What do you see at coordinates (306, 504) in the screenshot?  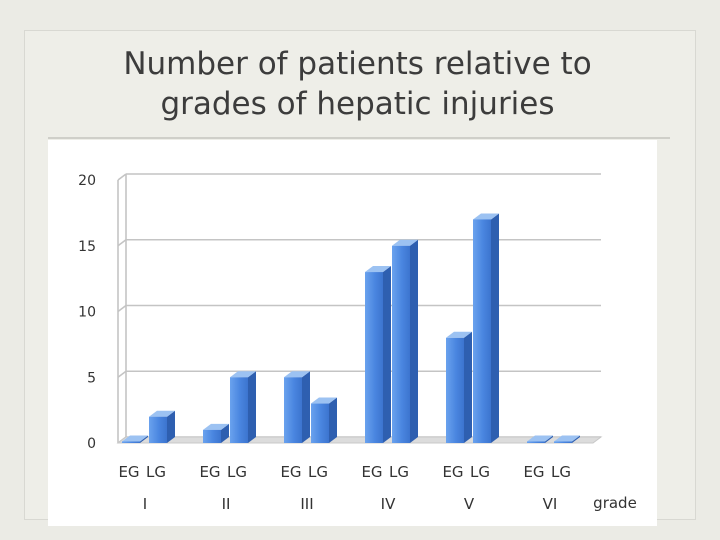 I see `x-group-label: III` at bounding box center [306, 504].